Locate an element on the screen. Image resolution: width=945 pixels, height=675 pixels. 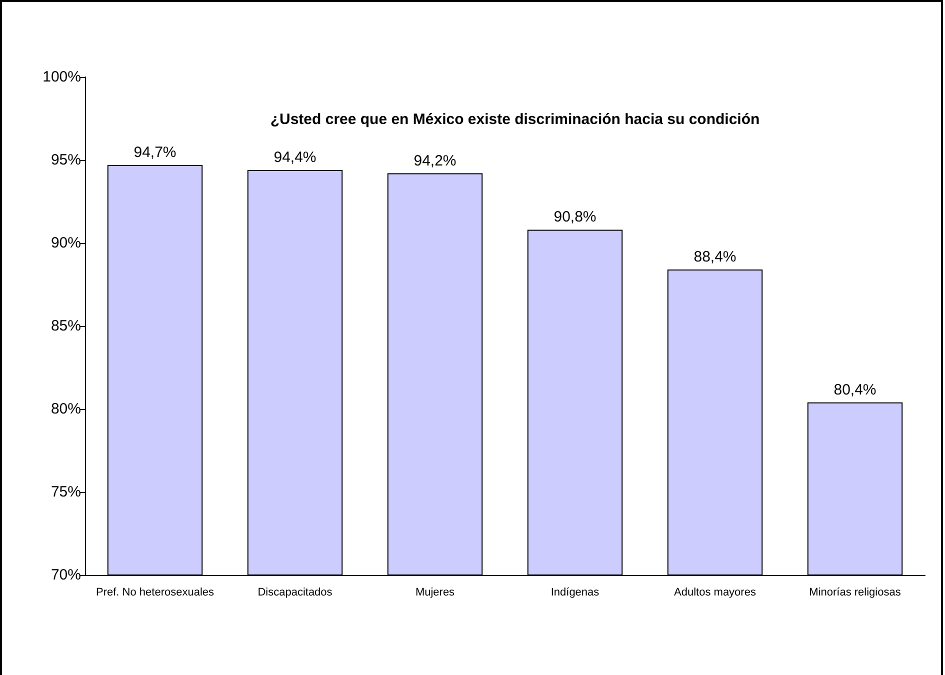
x-tick-label: Pref. No heterosexuales is located at coordinates (155, 592).